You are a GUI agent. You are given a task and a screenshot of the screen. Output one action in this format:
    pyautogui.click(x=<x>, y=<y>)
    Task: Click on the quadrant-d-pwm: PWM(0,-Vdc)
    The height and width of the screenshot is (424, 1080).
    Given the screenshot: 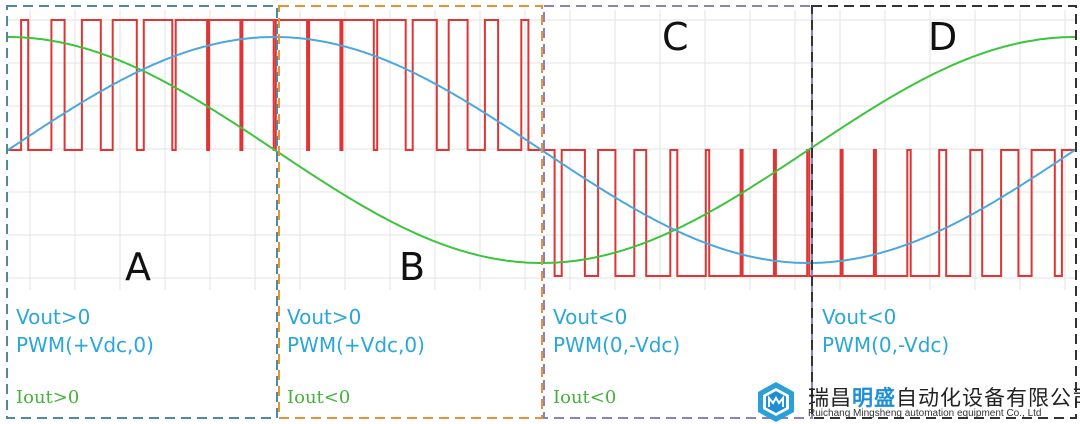 What is the action you would take?
    pyautogui.click(x=886, y=345)
    